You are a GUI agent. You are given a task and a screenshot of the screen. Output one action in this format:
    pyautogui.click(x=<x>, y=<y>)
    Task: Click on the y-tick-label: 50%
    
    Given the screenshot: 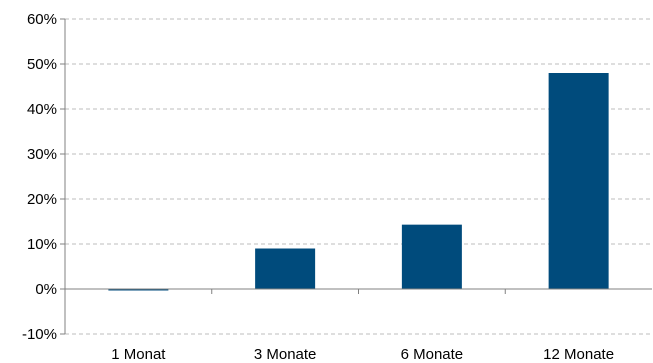 What is the action you would take?
    pyautogui.click(x=42, y=64)
    